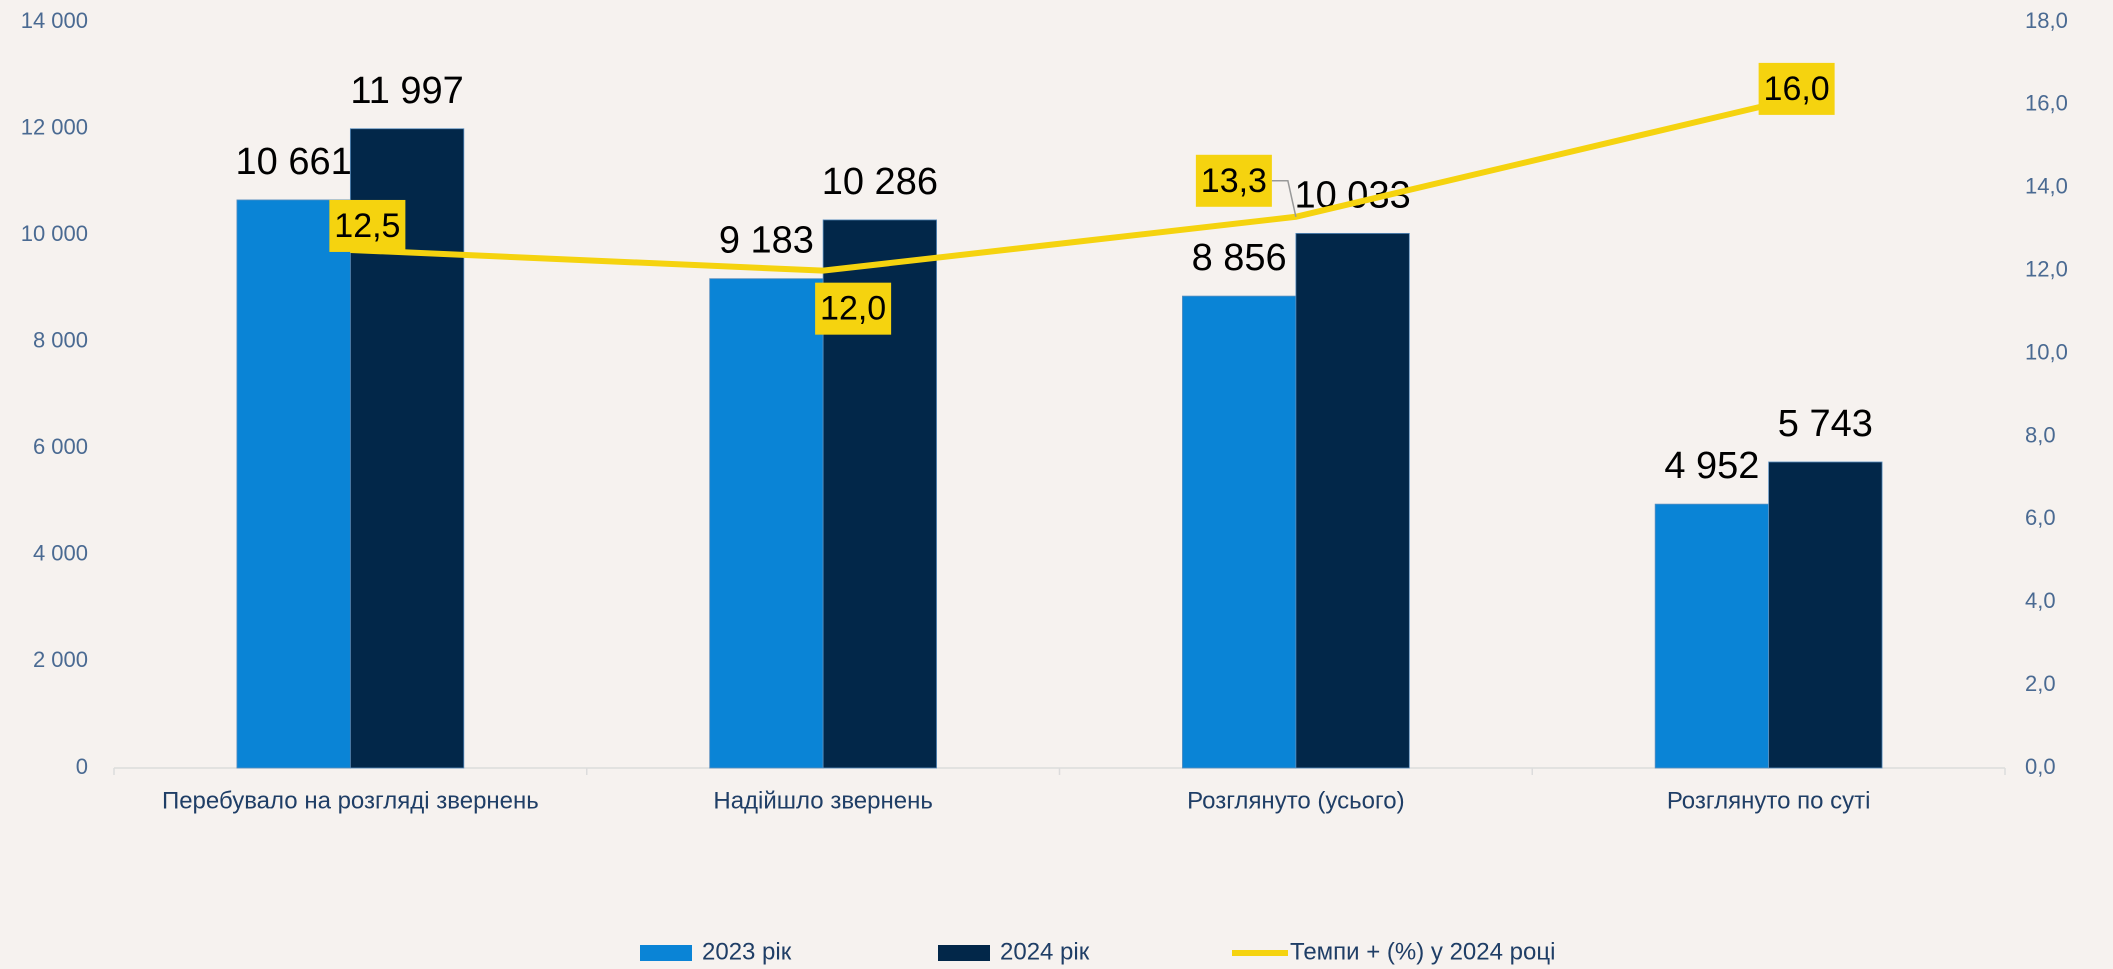  I want to click on y-tick-label: 6 000, so click(60, 446).